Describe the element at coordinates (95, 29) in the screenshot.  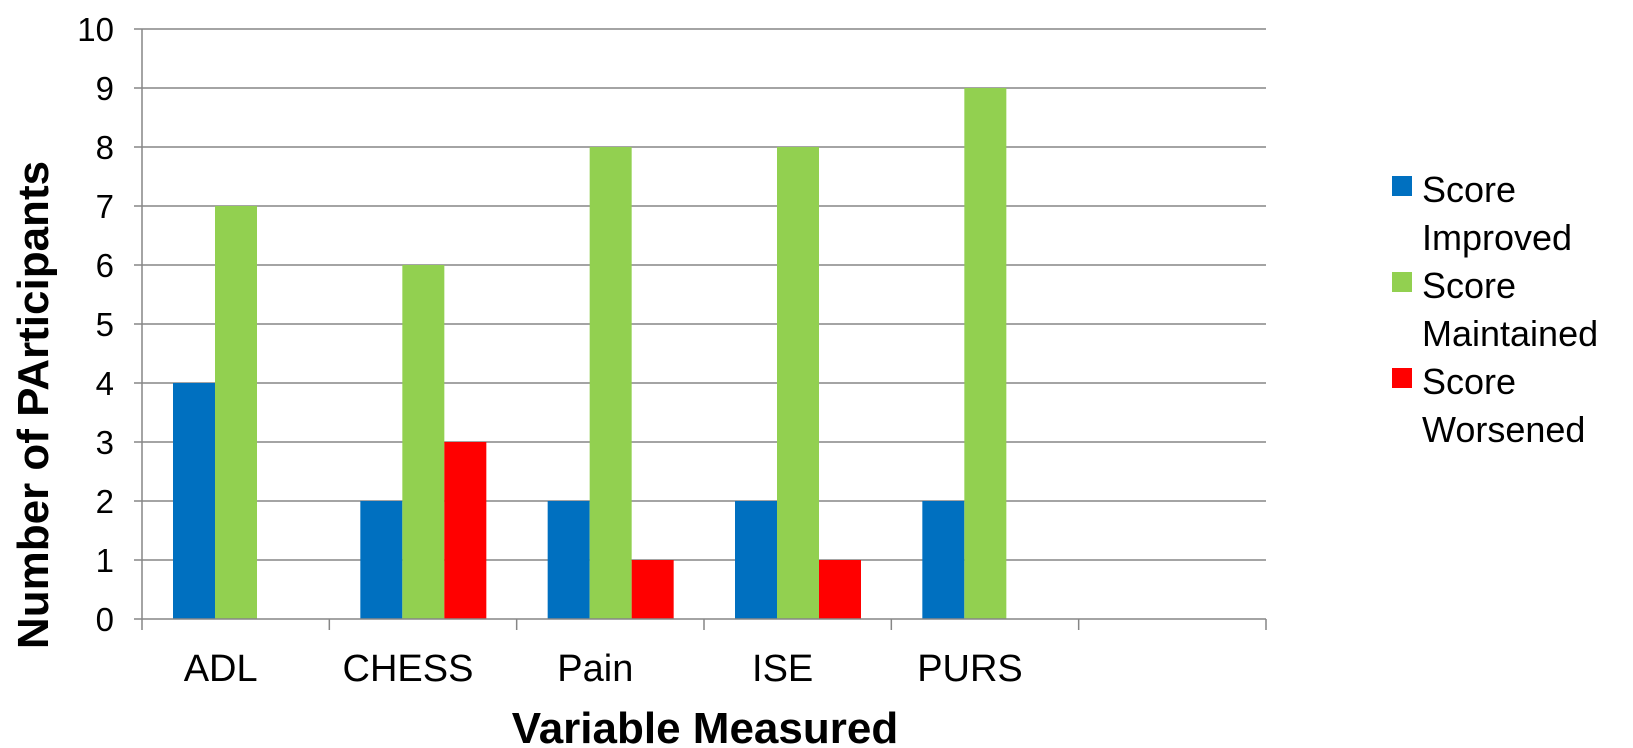
I see `y-tick-label: 10` at that location.